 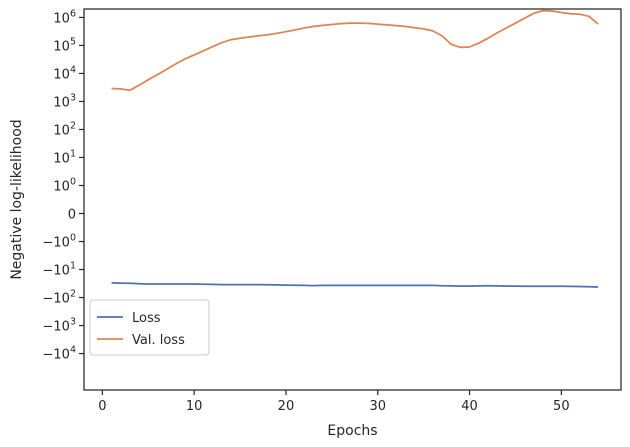 I want to click on legend-label-val-loss: Val. loss, so click(x=158, y=340).